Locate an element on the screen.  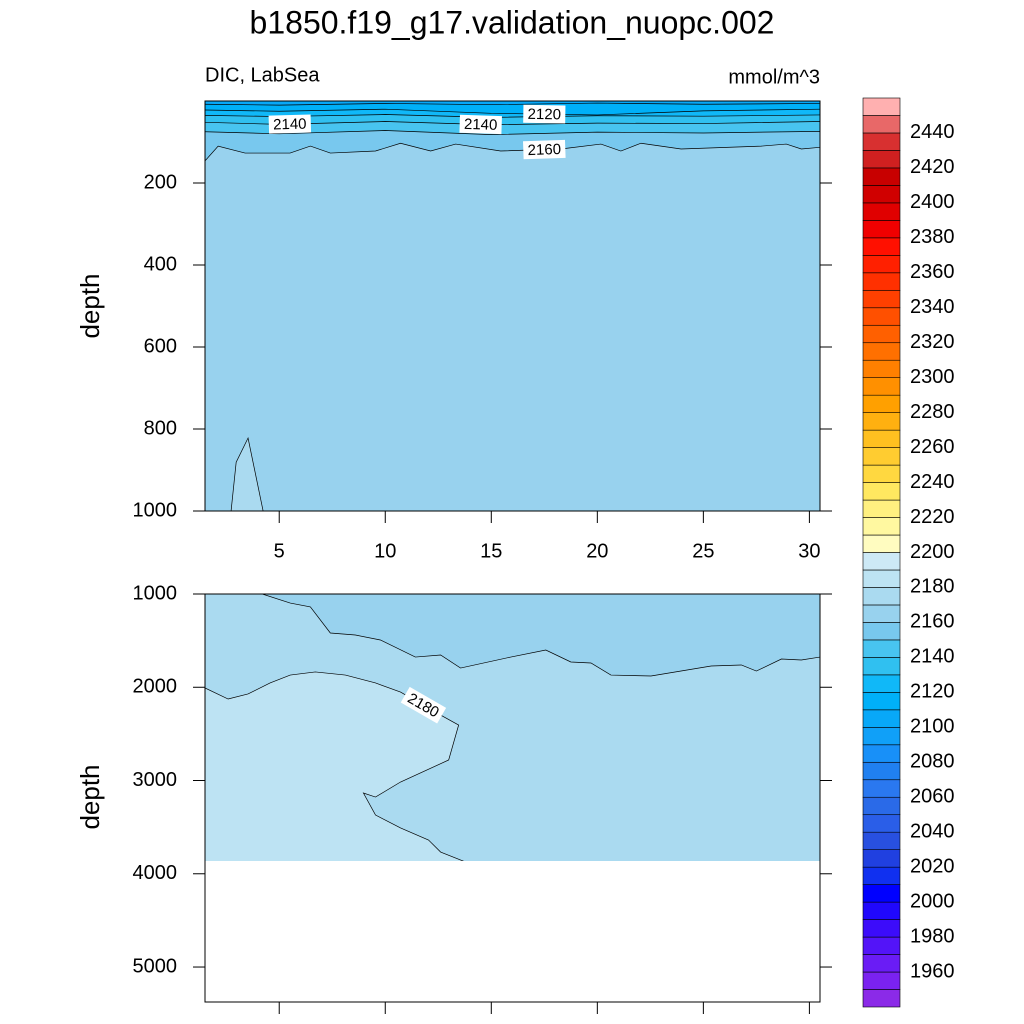
colorbar-tick-label: 2280 is located at coordinates (932, 412).